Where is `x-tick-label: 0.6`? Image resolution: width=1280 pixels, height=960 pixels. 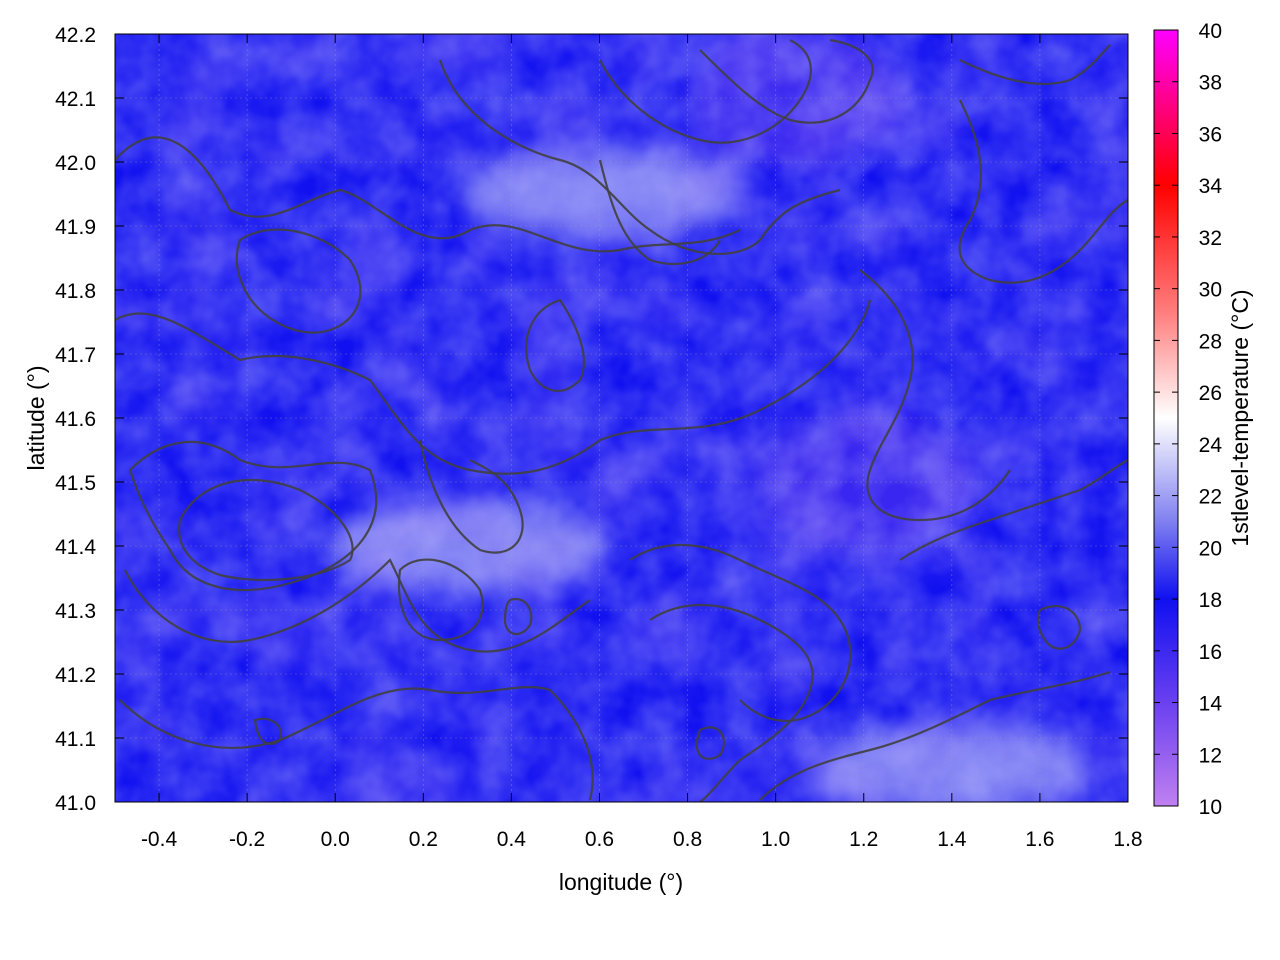 x-tick-label: 0.6 is located at coordinates (599, 839).